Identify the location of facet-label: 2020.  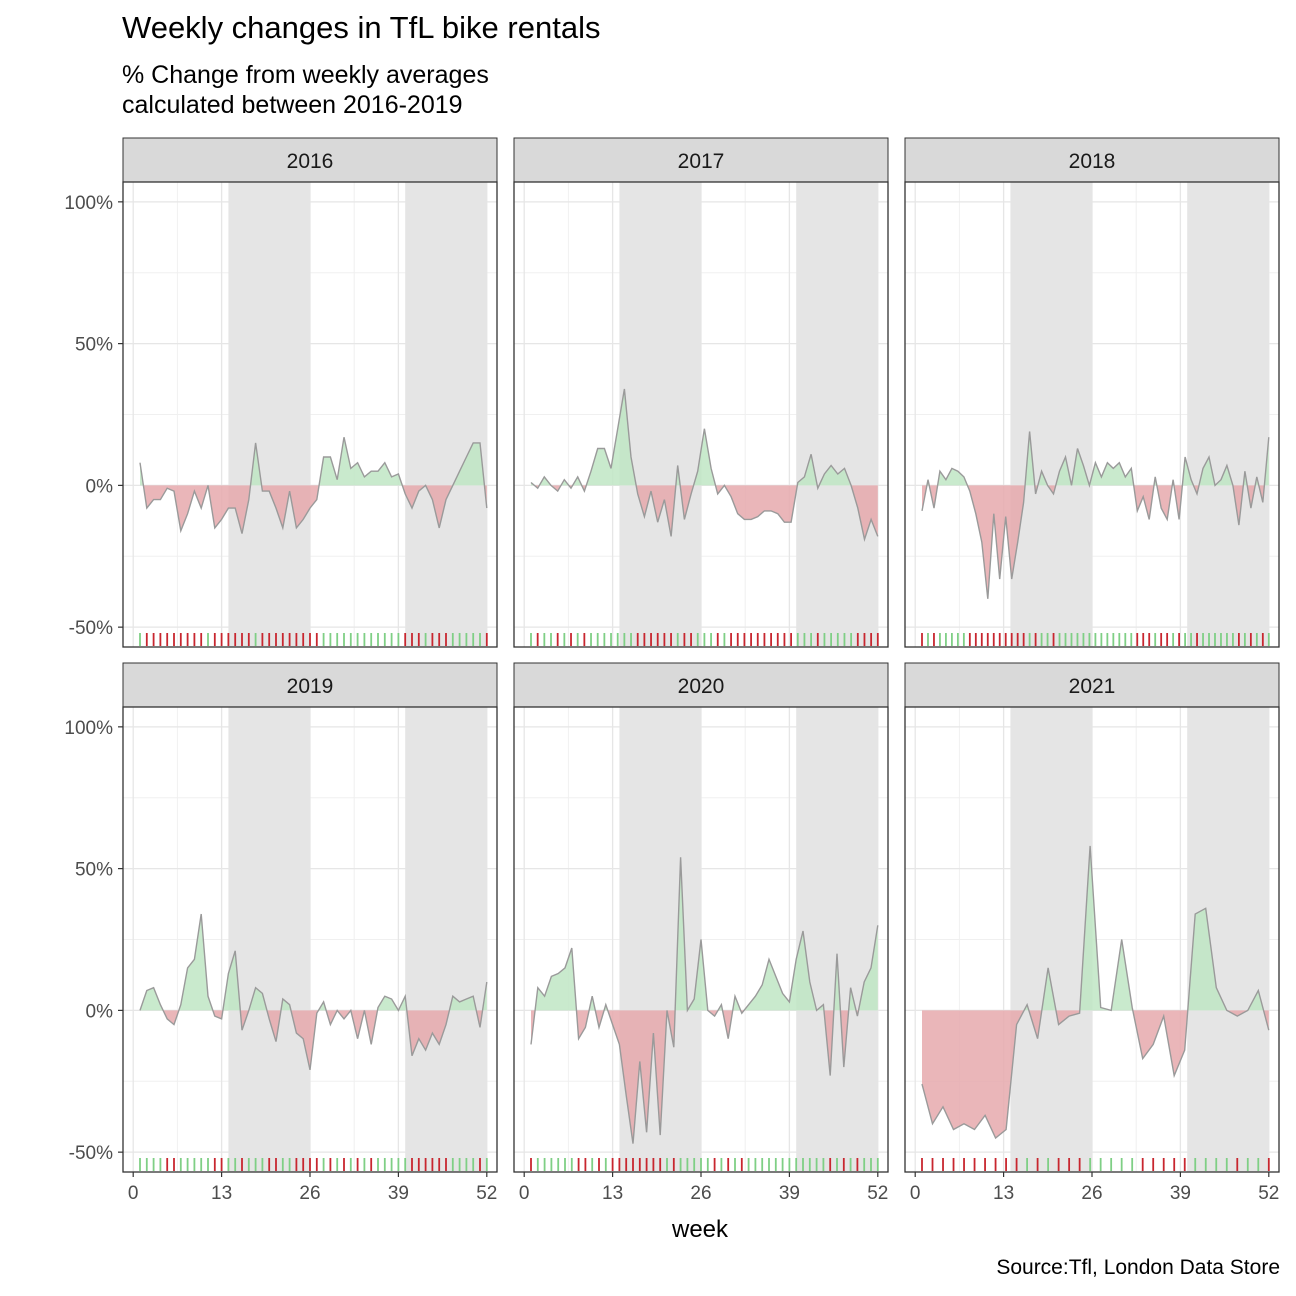
(701, 686).